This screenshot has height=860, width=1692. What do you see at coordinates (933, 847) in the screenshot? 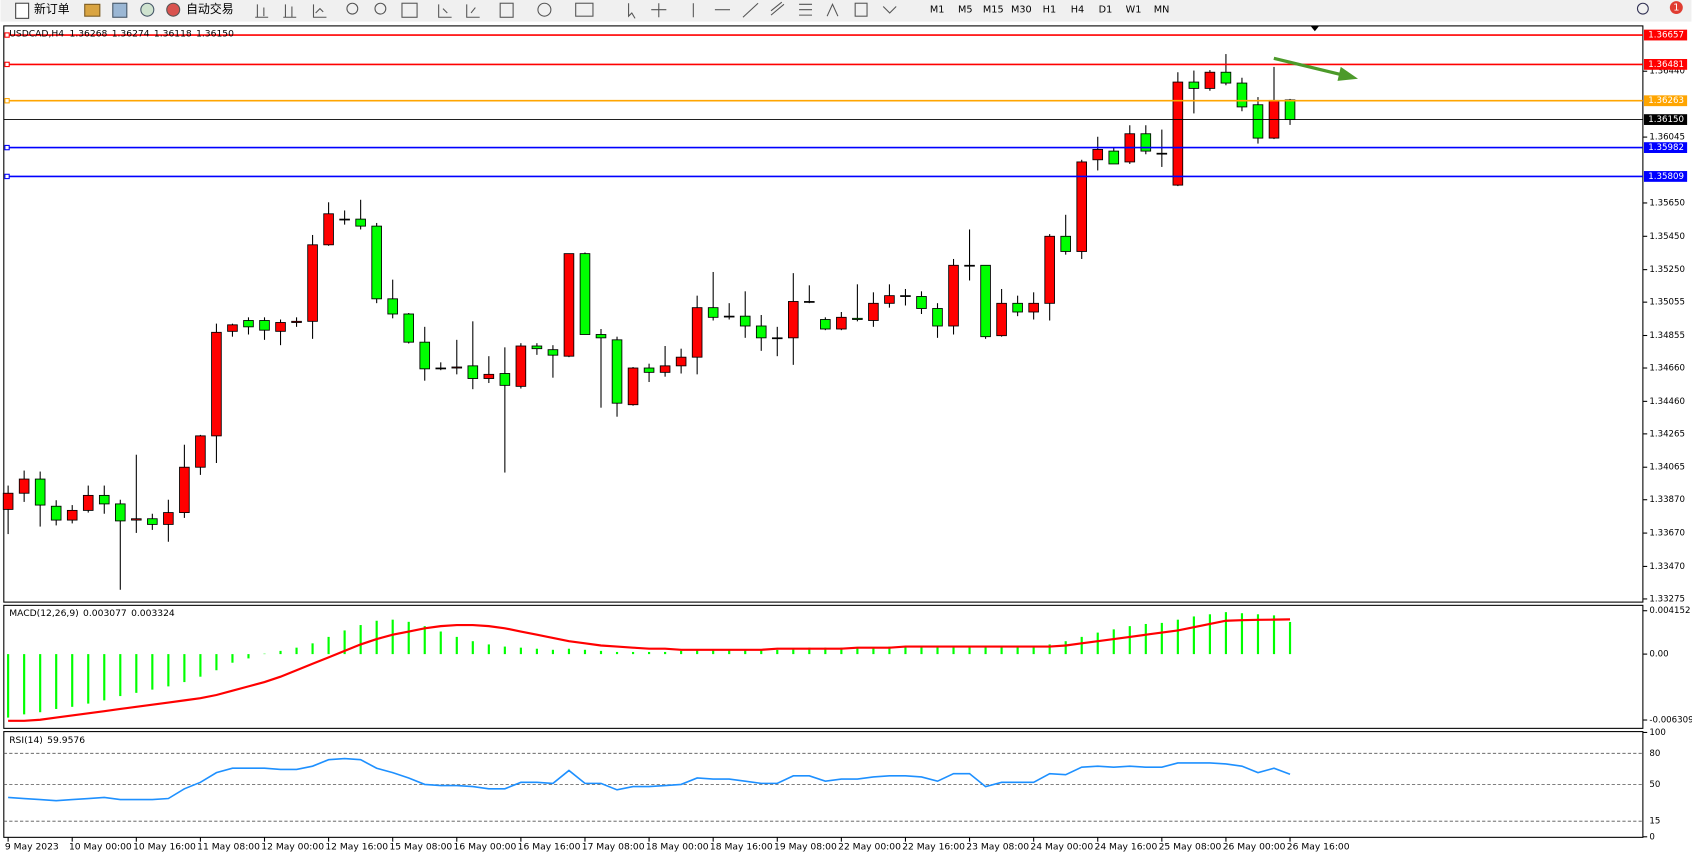
I see `x-tick-label: 22 May 16:00` at bounding box center [933, 847].